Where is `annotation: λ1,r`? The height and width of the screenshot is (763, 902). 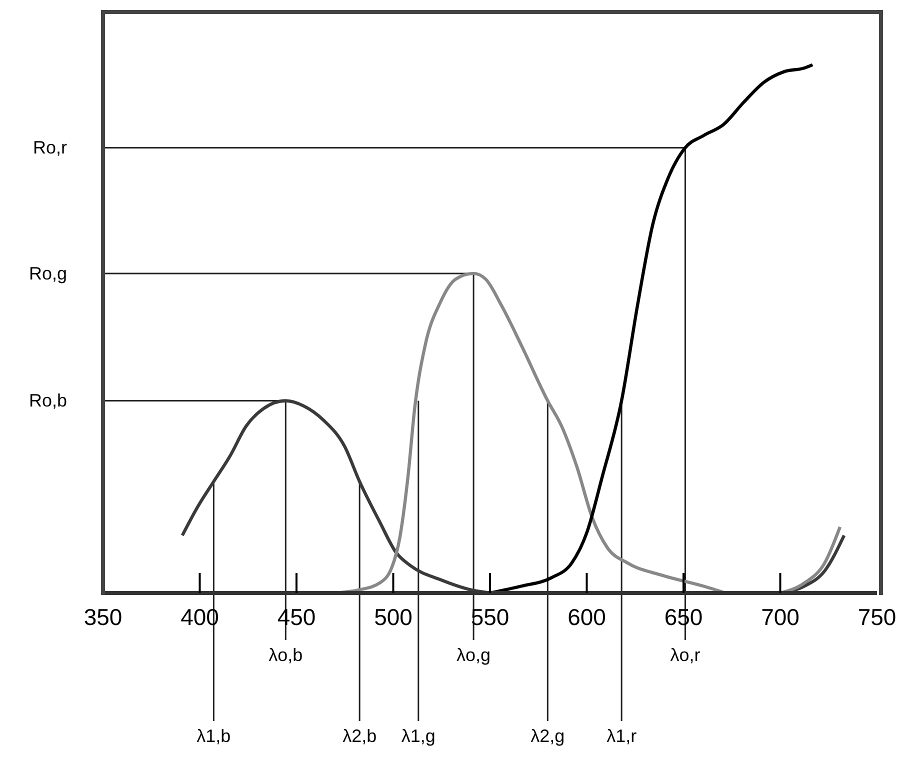
annotation: λ1,r is located at coordinates (621, 736).